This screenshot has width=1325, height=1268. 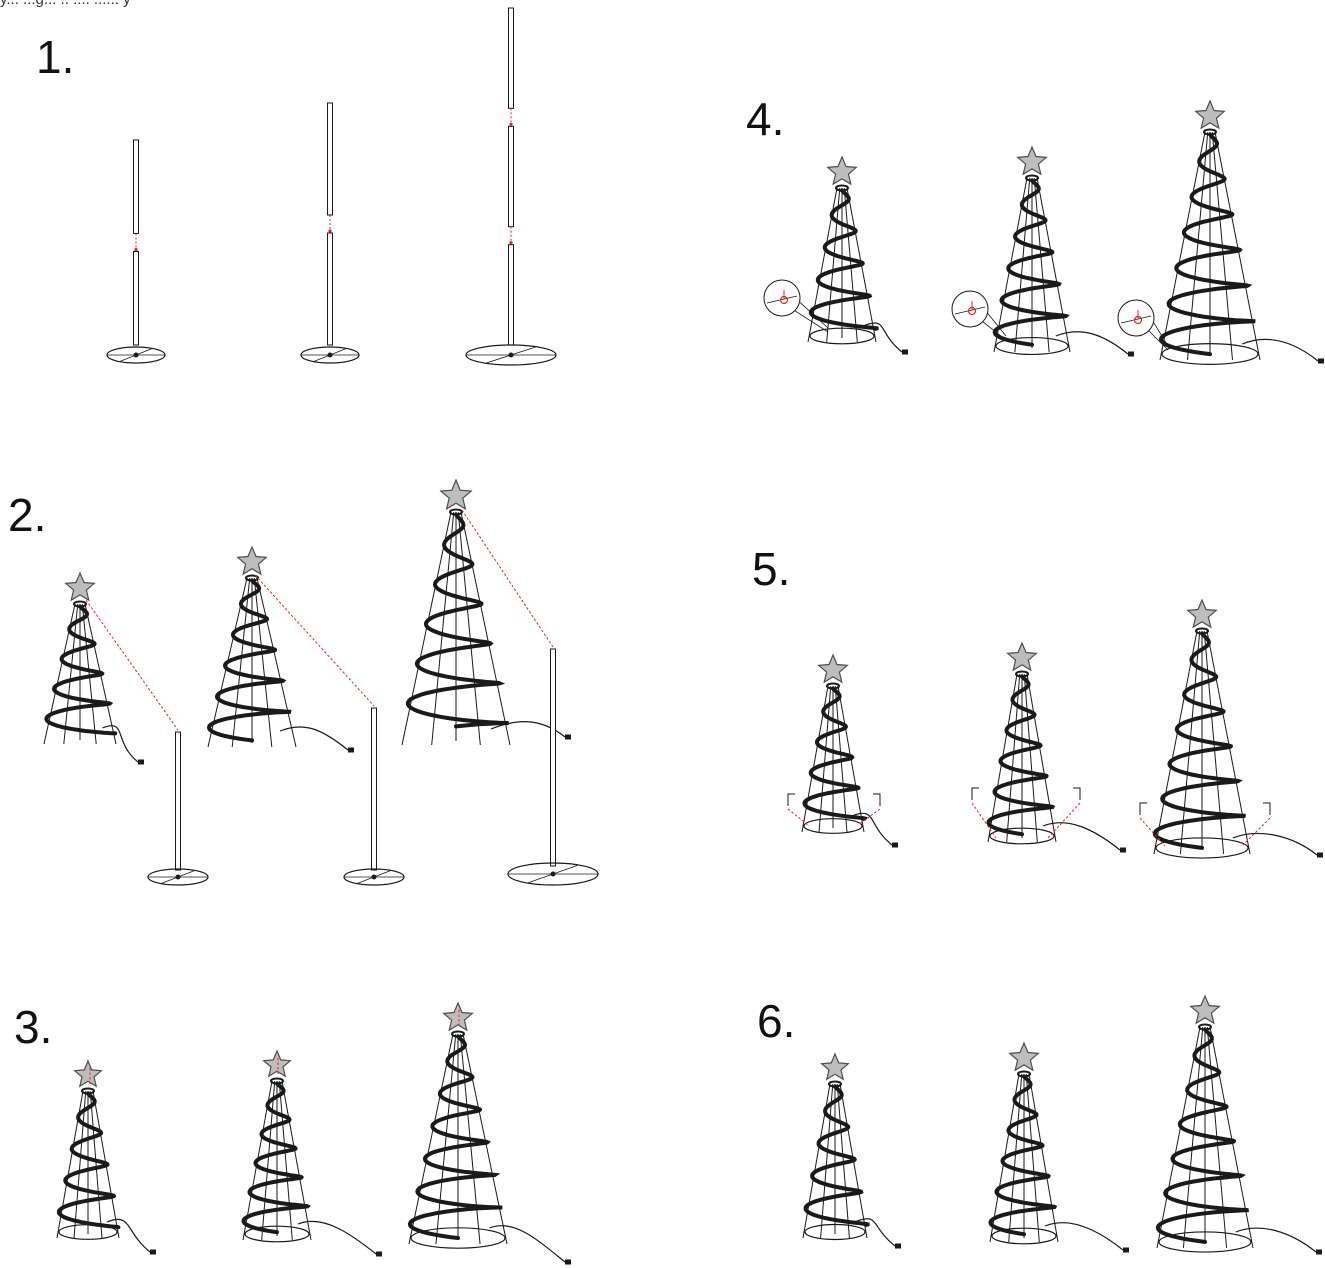 I want to click on step-3-illustration, so click(x=313, y=1133).